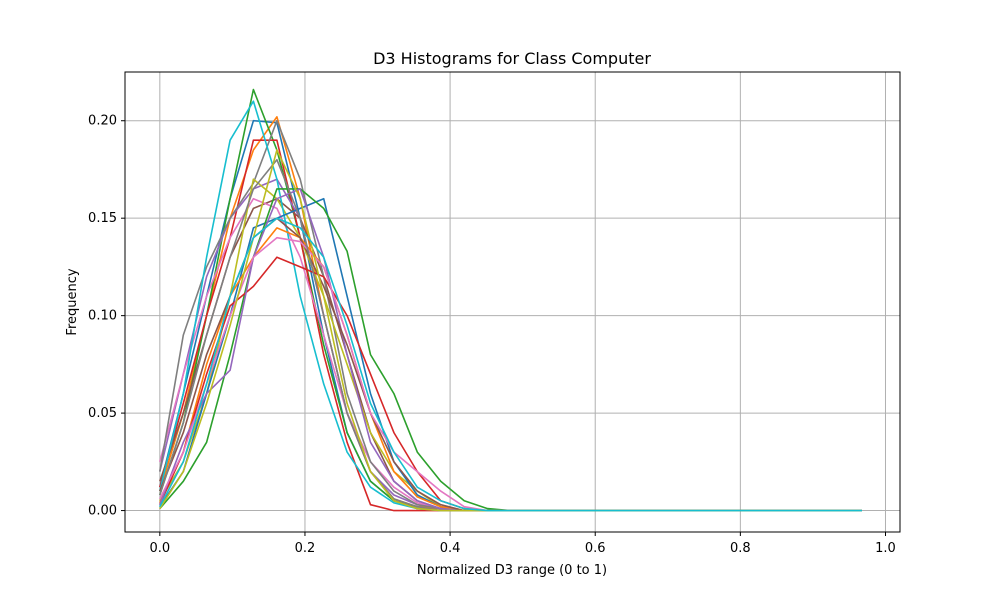 The width and height of the screenshot is (1000, 600). Describe the element at coordinates (72, 301) in the screenshot. I see `y-axis-label: Frequency` at that location.